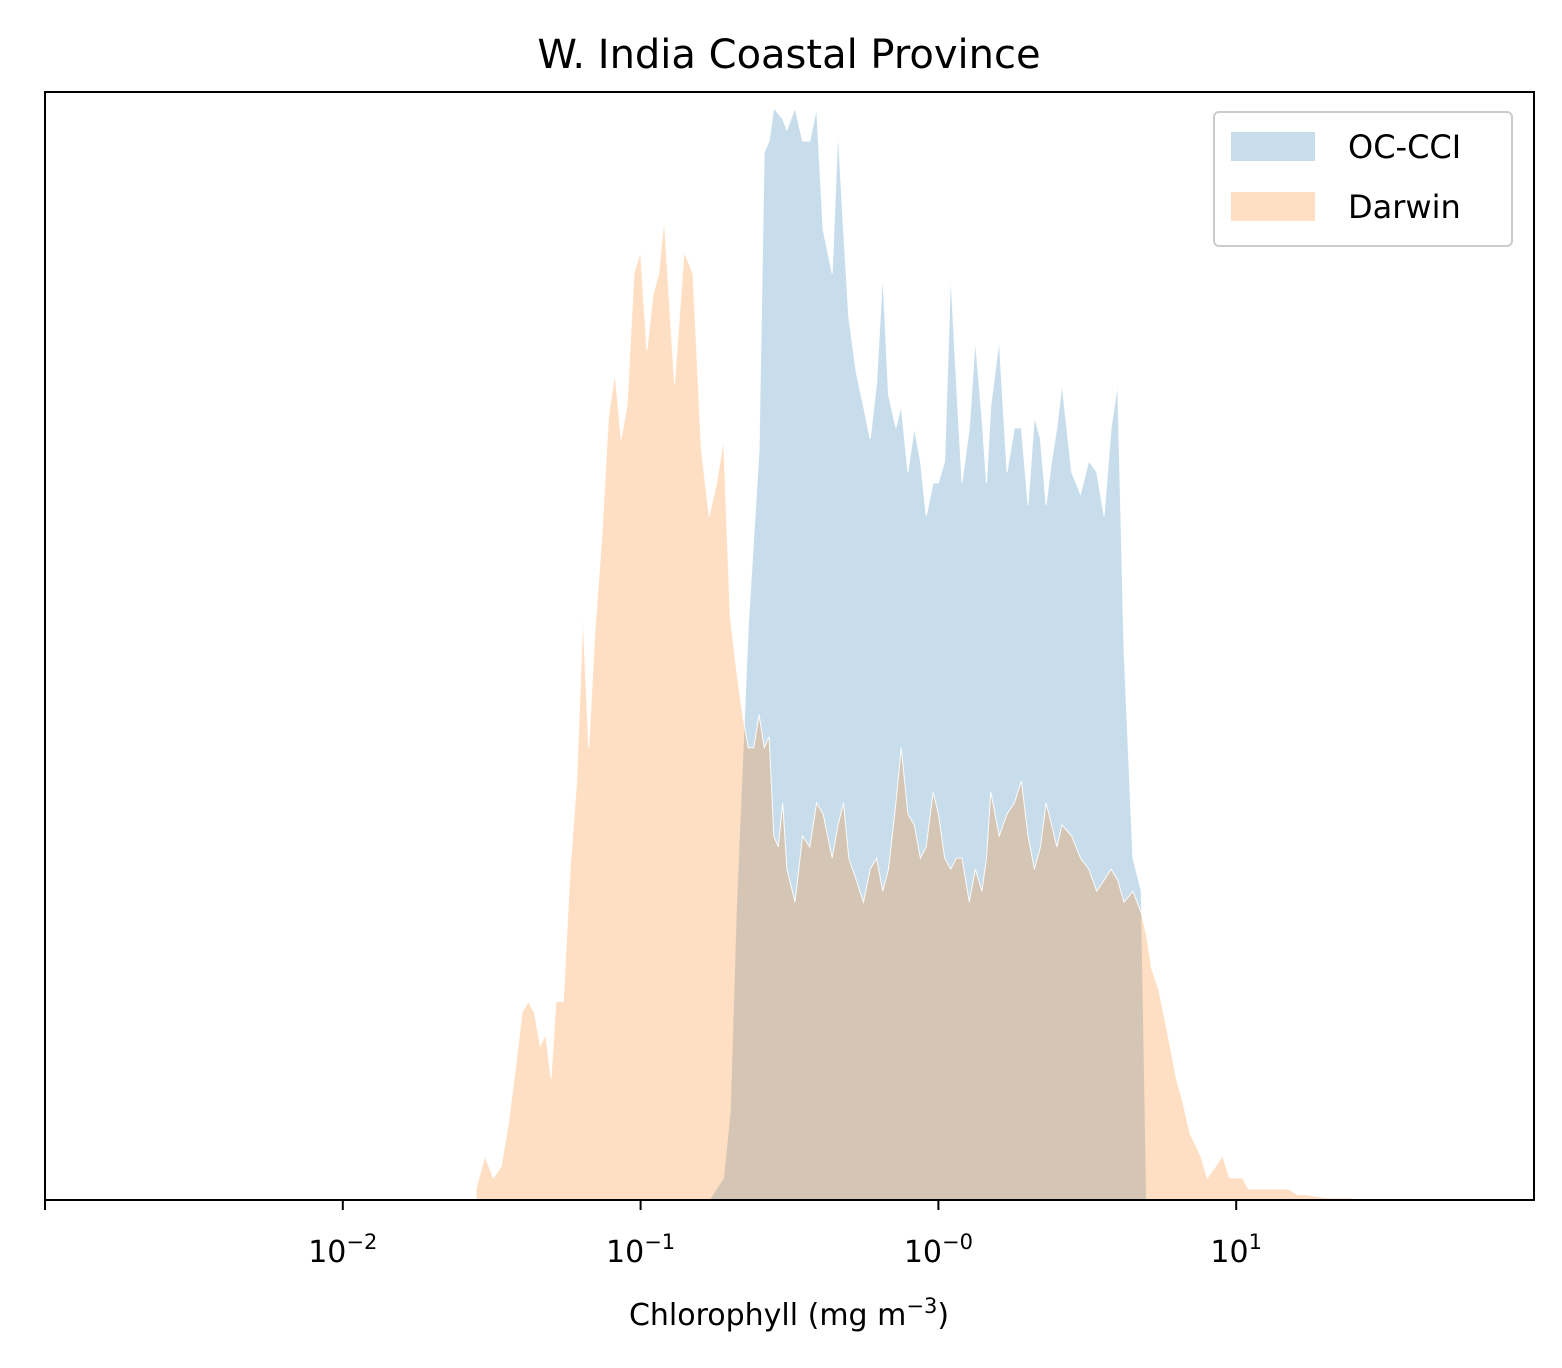 This screenshot has height=1368, width=1562. I want to click on x-tick-label: 10⁻², so click(342, 1250).